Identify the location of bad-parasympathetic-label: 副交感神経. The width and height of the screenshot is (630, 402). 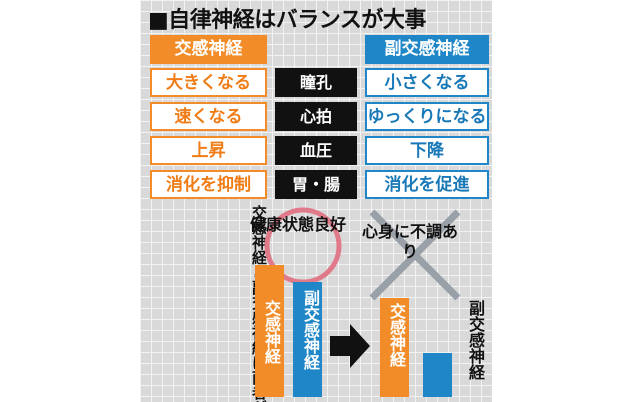
(475, 340).